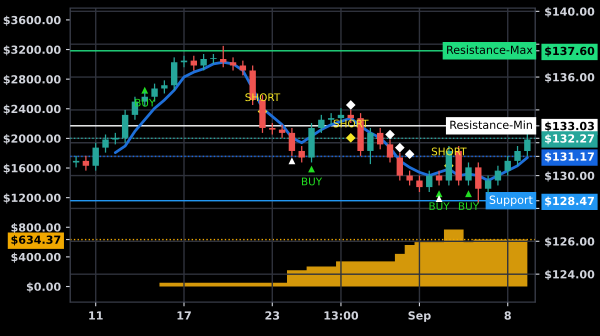 Image resolution: width=600 pixels, height=336 pixels. Describe the element at coordinates (419, 316) in the screenshot. I see `x-tick-label: Sep` at that location.